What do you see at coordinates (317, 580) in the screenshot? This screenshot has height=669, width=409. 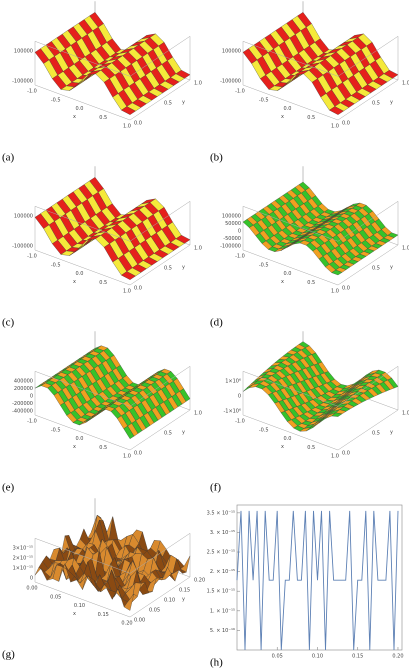 I see `data-line` at bounding box center [317, 580].